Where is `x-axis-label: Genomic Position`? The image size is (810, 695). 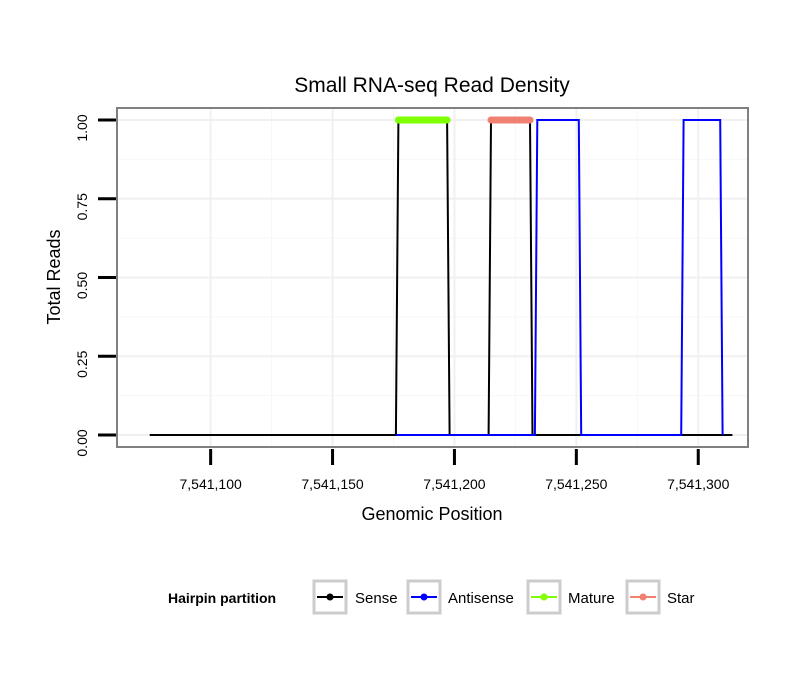
x-axis-label: Genomic Position is located at coordinates (431, 514).